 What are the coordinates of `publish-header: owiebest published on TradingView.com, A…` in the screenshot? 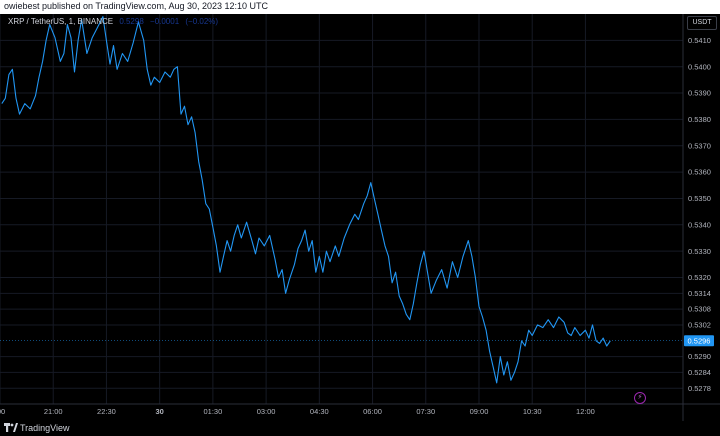 It's located at (360, 7).